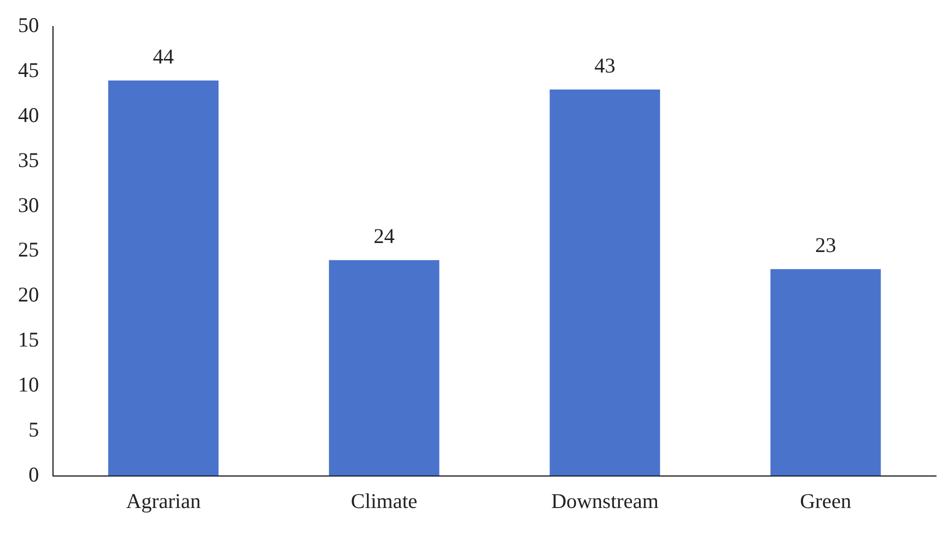 Image resolution: width=942 pixels, height=533 pixels. What do you see at coordinates (28, 70) in the screenshot?
I see `y-tick-label: 45` at bounding box center [28, 70].